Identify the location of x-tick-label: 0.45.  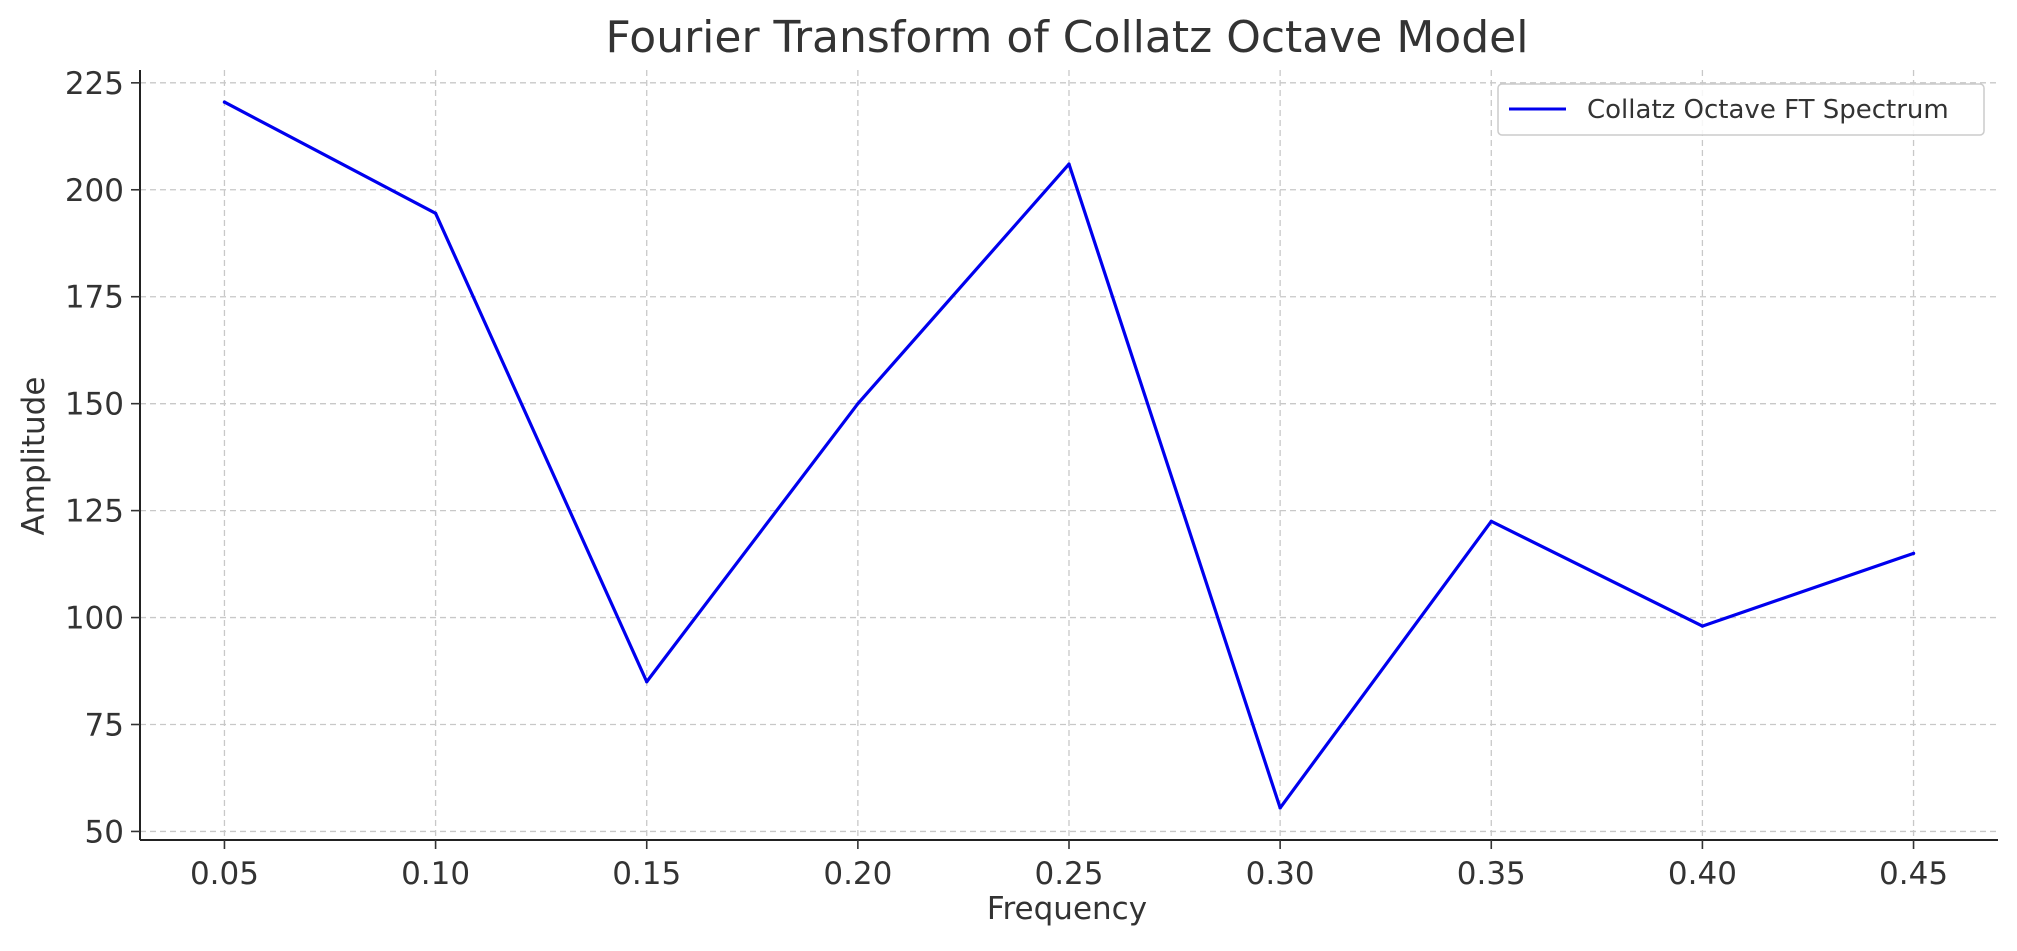
(1913, 874).